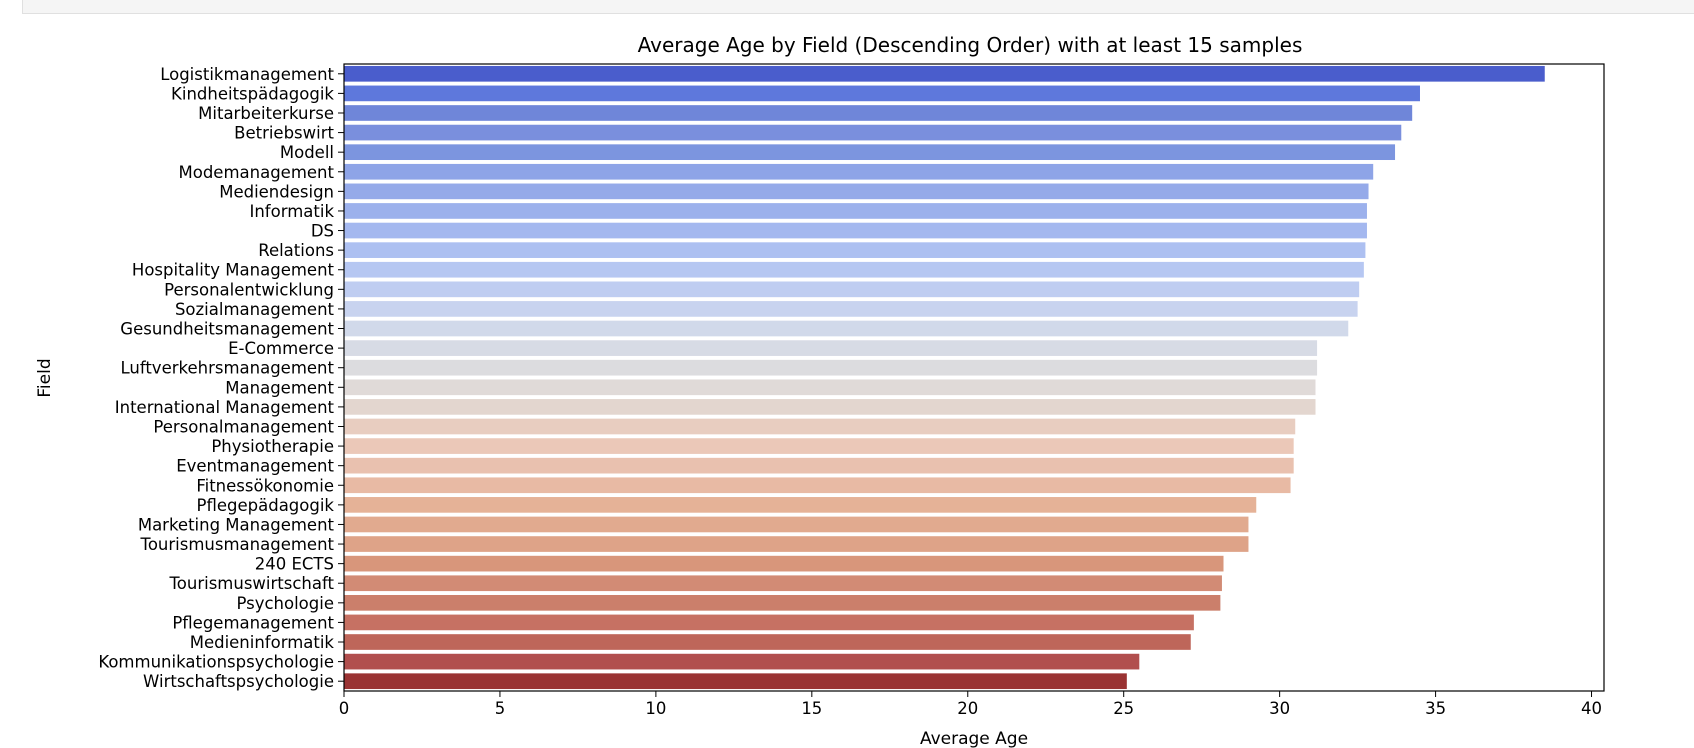 Image resolution: width=1694 pixels, height=748 pixels. I want to click on y-tick-label: Personalentwicklung, so click(249, 289).